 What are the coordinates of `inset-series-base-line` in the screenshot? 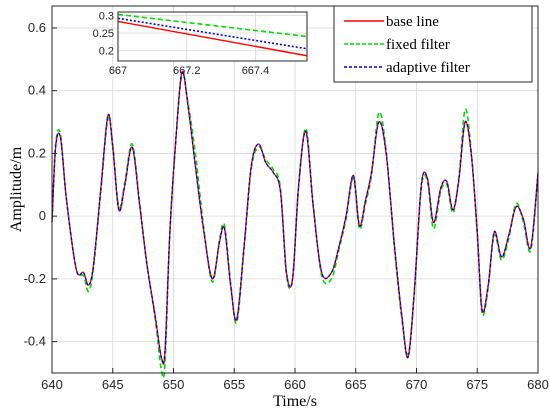 It's located at (212, 38).